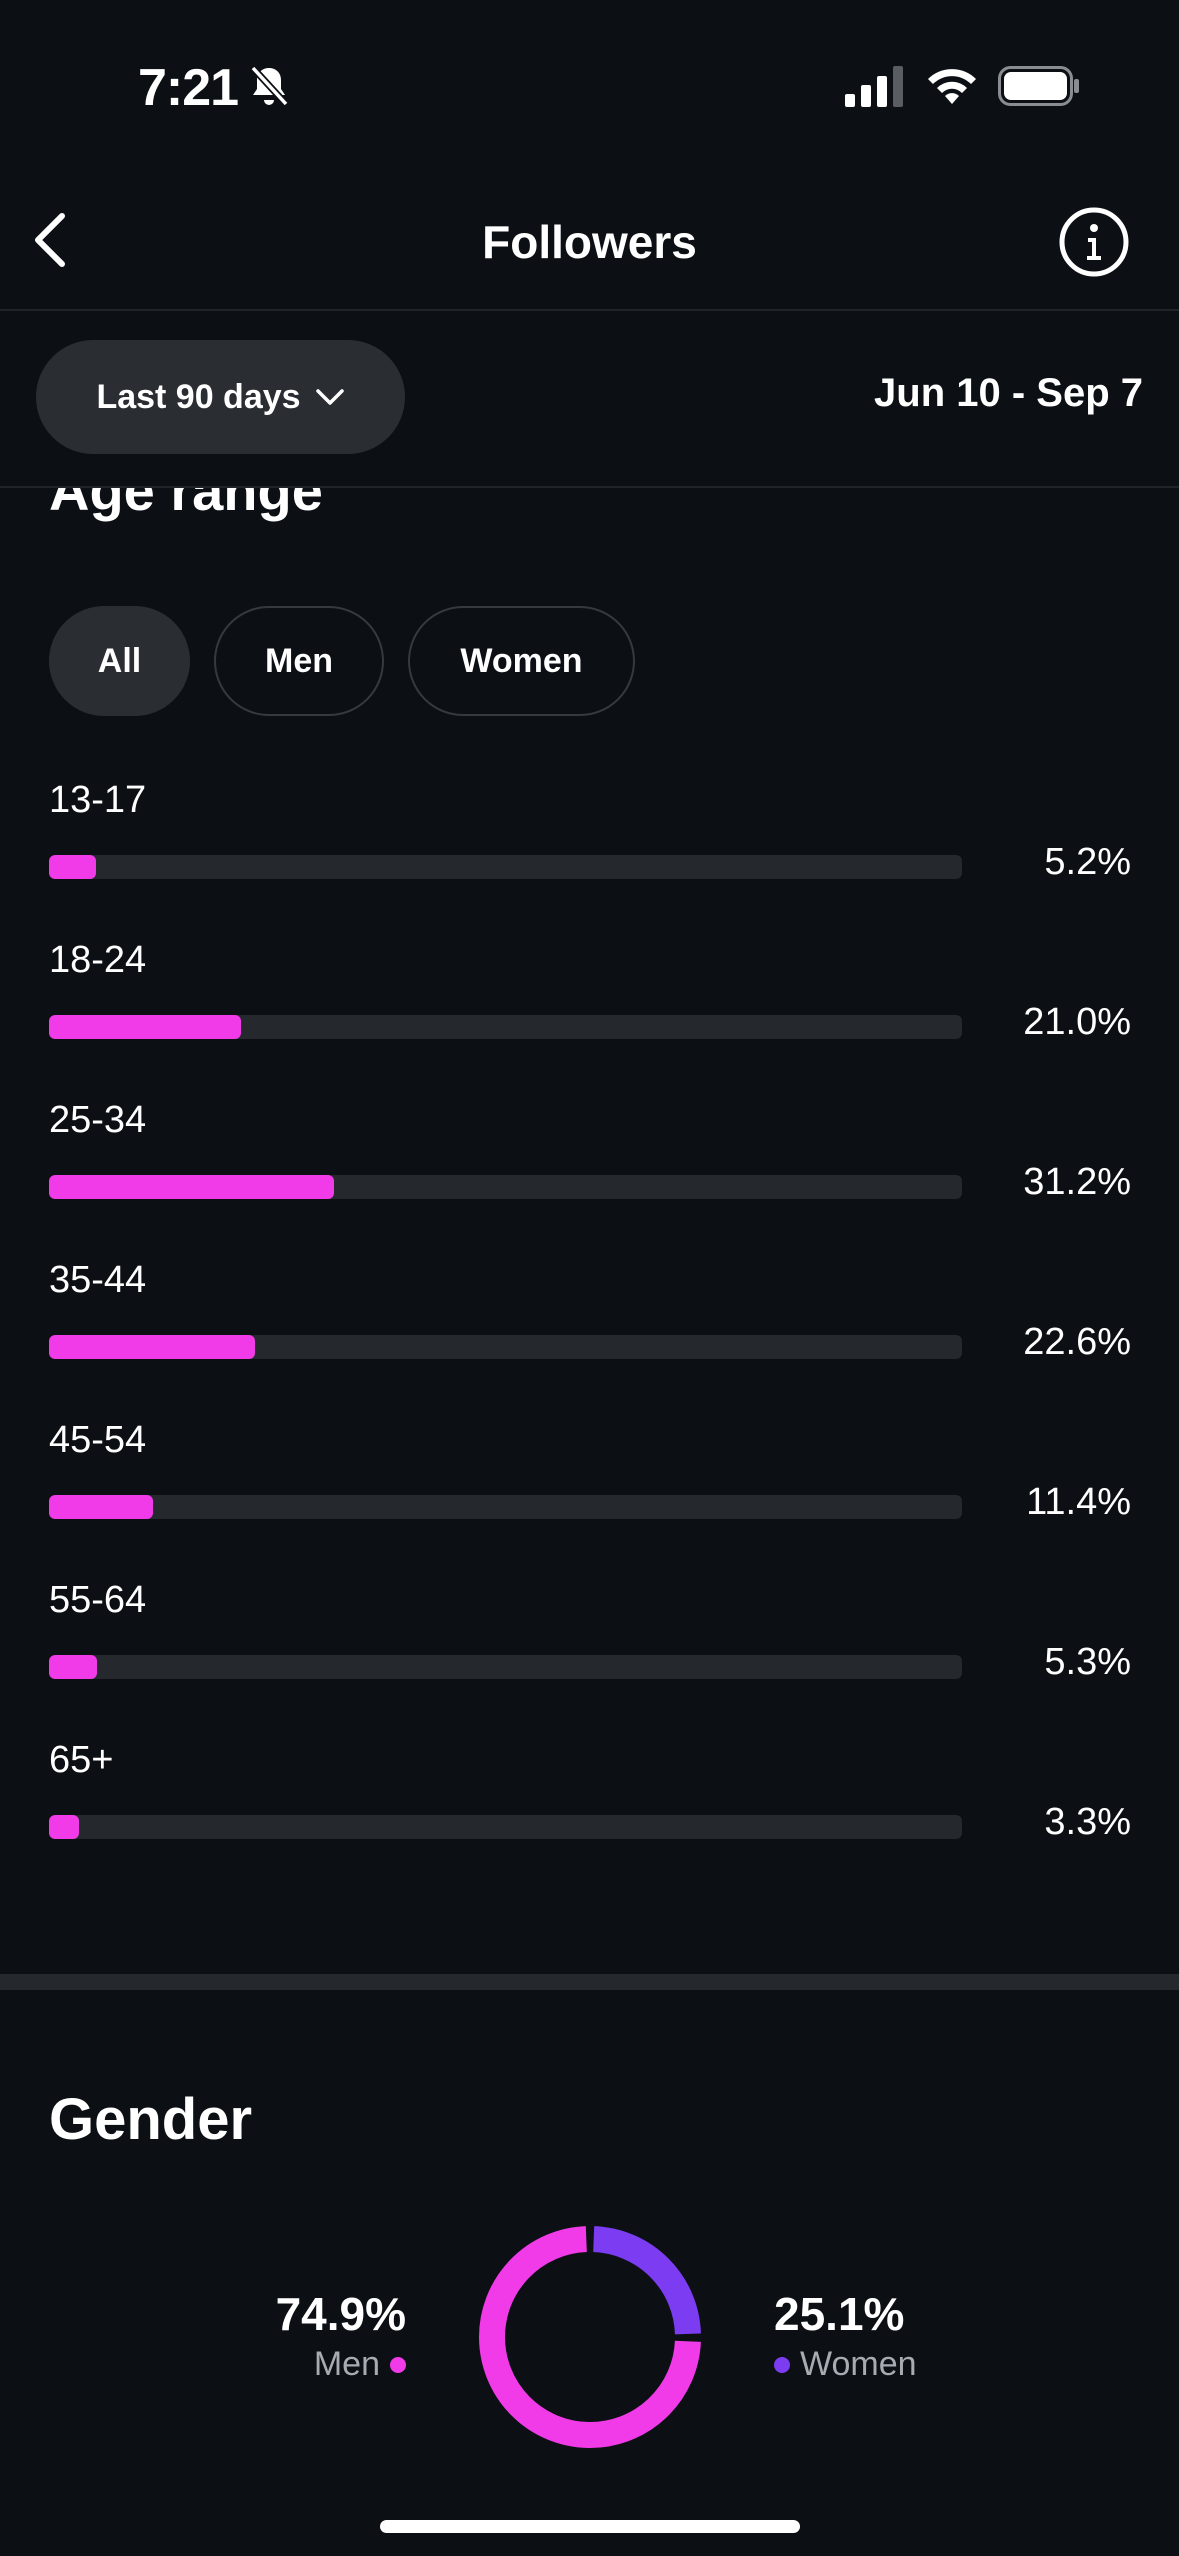  I want to click on back-button, so click(50, 240).